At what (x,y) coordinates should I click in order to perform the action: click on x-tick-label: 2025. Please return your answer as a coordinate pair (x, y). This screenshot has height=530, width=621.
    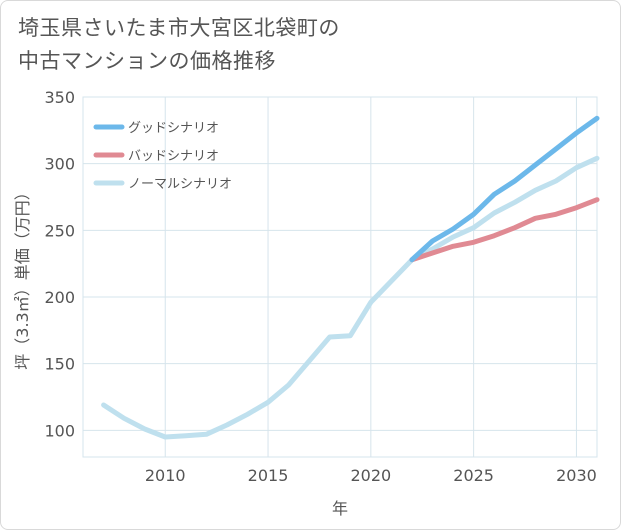
    Looking at the image, I should click on (473, 475).